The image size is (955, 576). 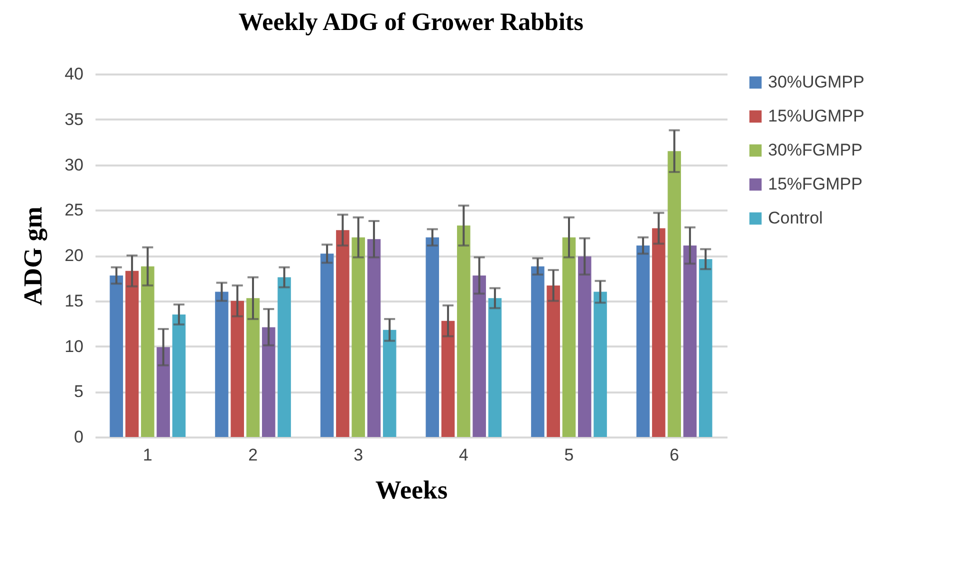 What do you see at coordinates (33, 256) in the screenshot?
I see `y-axis-title: ADG gm` at bounding box center [33, 256].